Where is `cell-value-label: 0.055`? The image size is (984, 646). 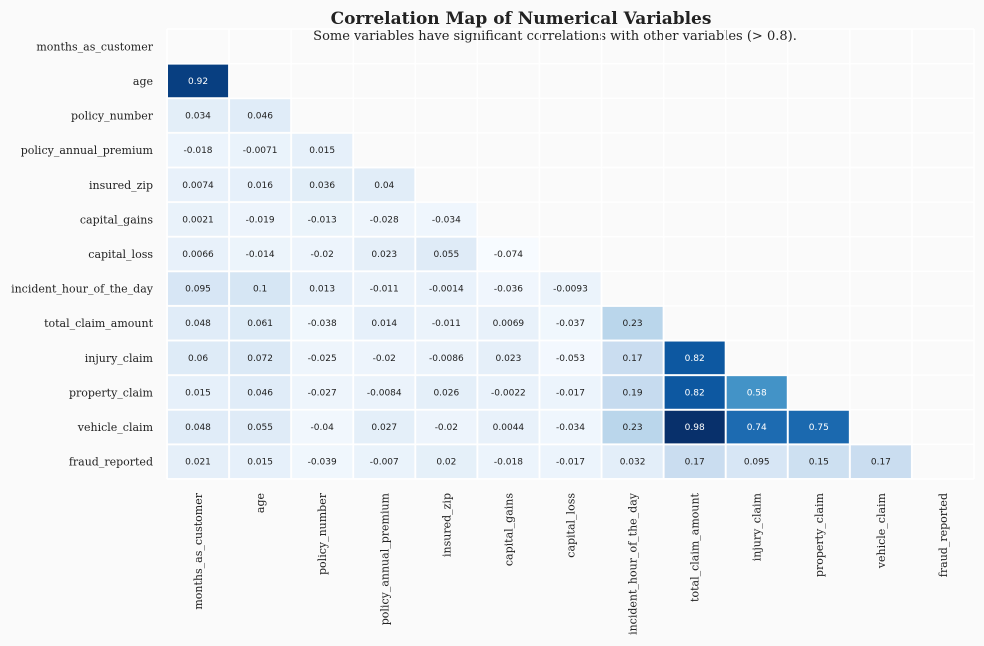
cell-value-label: 0.055 is located at coordinates (260, 428).